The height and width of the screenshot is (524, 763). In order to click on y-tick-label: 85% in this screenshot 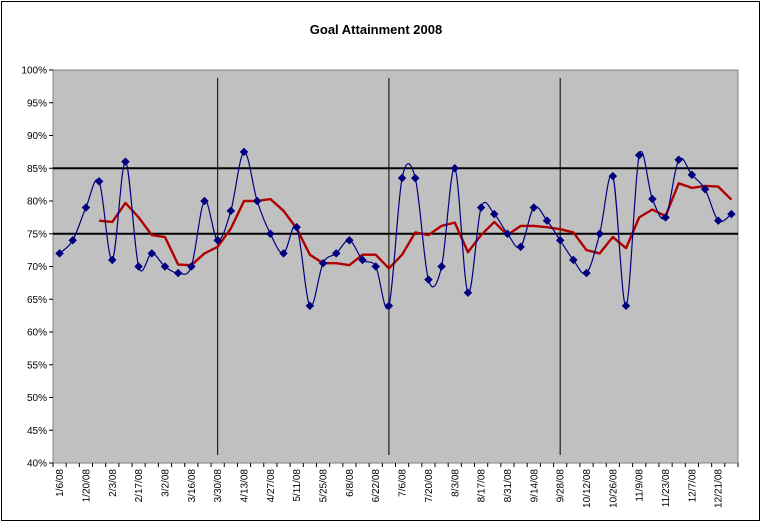, I will do `click(37, 169)`.